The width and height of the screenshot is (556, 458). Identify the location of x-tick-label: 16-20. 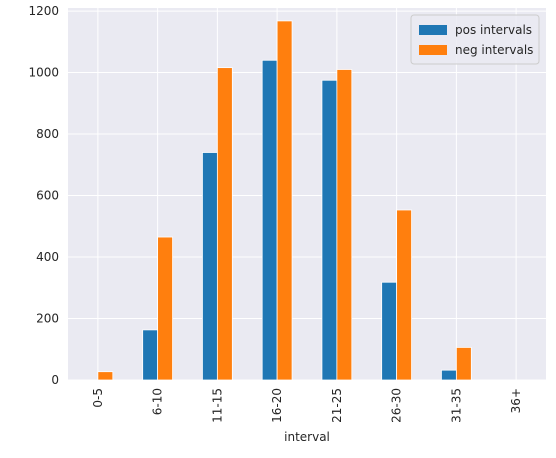
(277, 405).